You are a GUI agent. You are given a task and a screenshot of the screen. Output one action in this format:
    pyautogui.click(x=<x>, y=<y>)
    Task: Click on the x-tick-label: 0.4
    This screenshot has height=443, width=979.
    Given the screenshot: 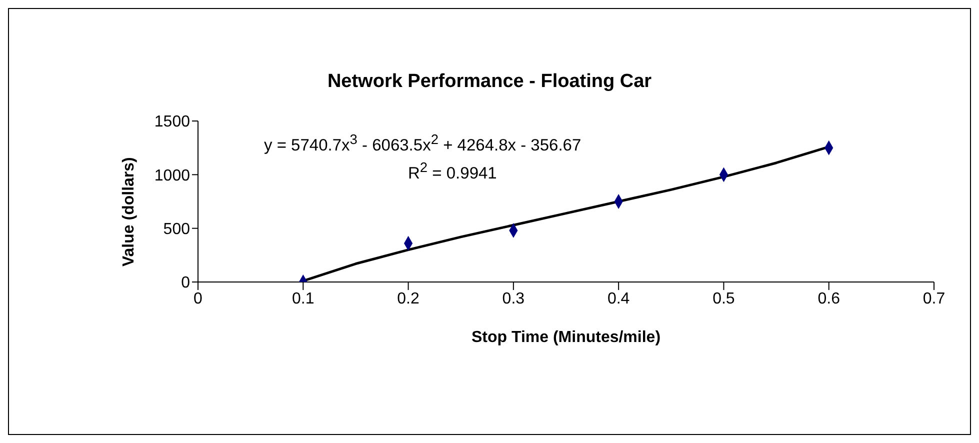 What is the action you would take?
    pyautogui.click(x=618, y=299)
    